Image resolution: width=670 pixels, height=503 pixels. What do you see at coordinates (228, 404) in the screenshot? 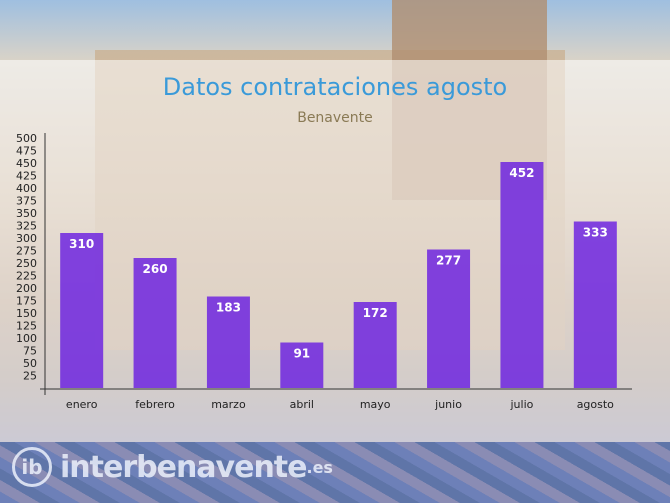
I see `x-tick-label: marzo` at bounding box center [228, 404].